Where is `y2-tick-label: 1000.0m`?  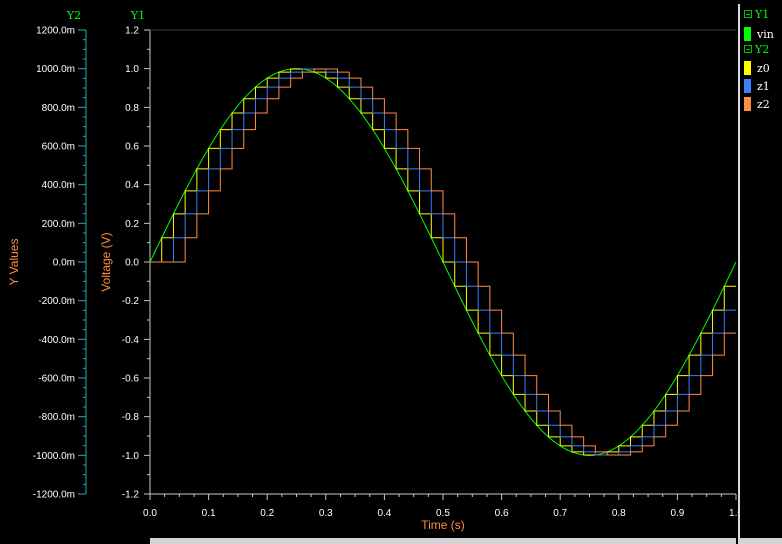 y2-tick-label: 1000.0m is located at coordinates (55, 69).